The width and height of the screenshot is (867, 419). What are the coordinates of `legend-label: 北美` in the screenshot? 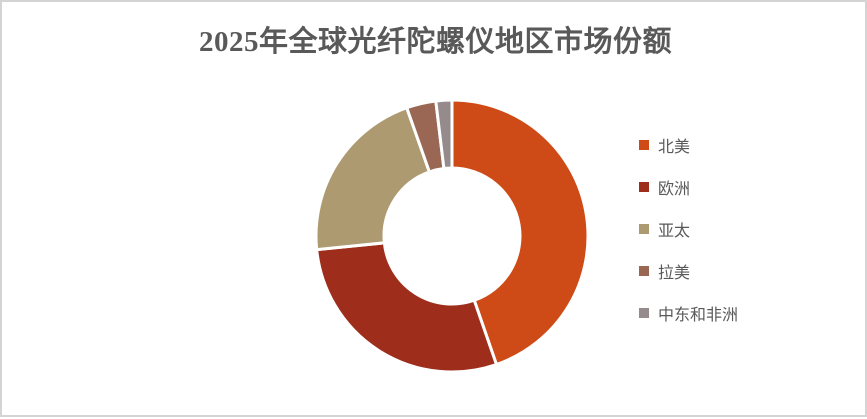 It's located at (674, 147).